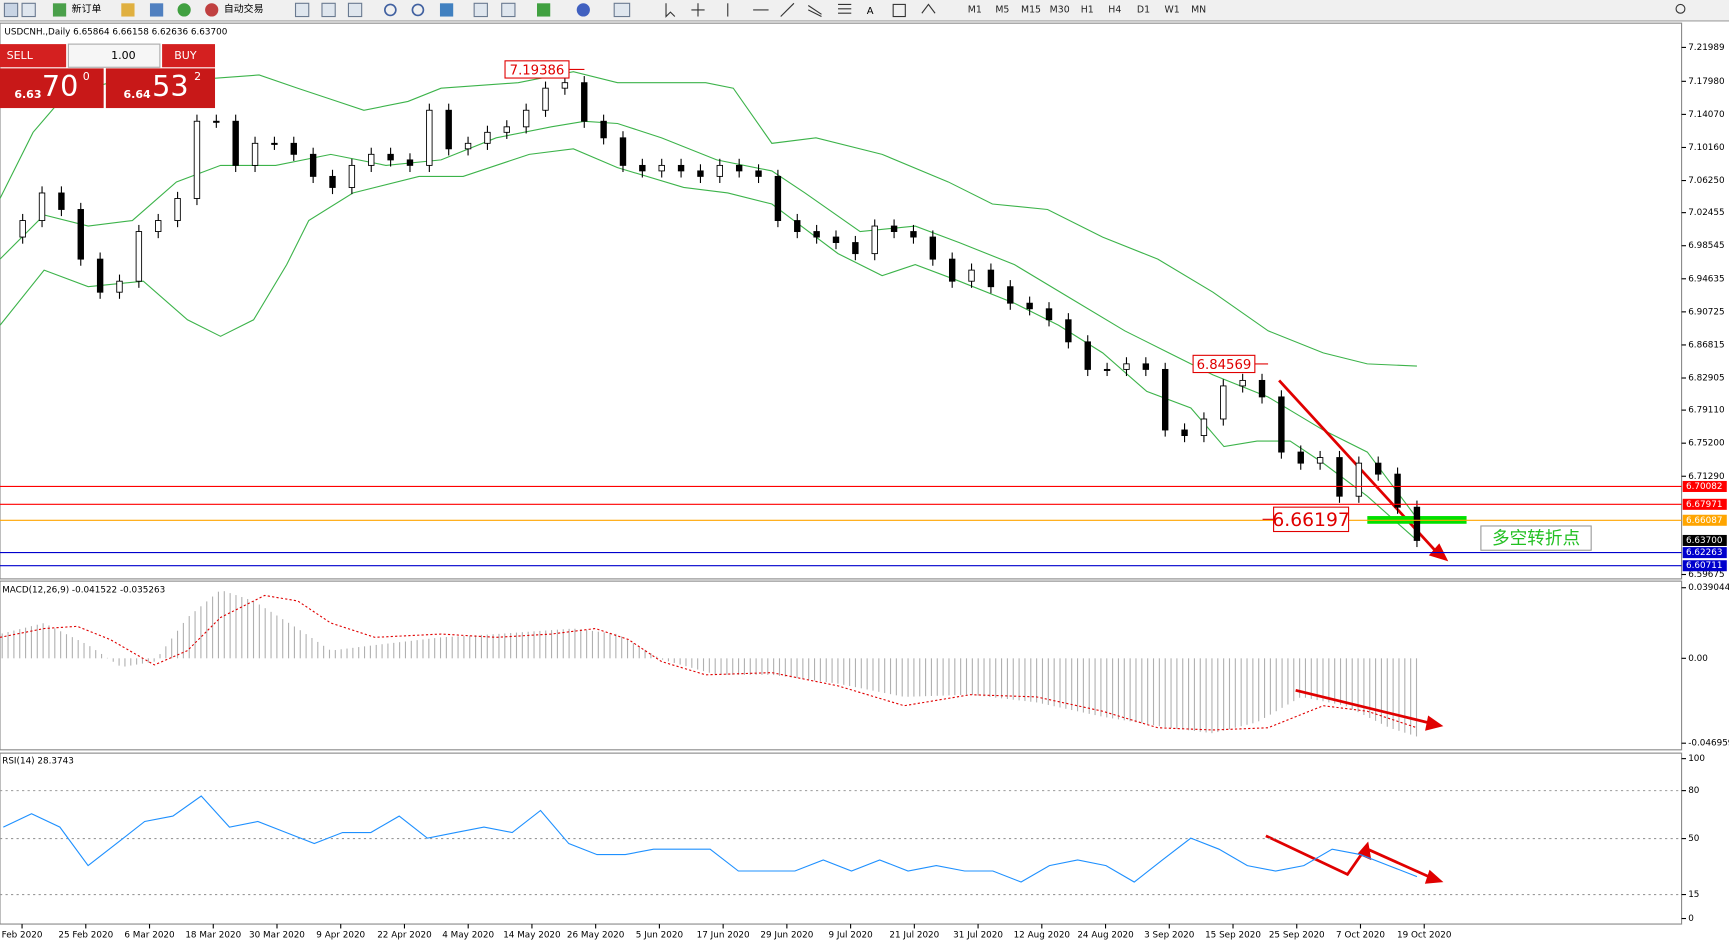 This screenshot has width=1729, height=945. Describe the element at coordinates (185, 55) in the screenshot. I see `buy-button: BUY` at that location.